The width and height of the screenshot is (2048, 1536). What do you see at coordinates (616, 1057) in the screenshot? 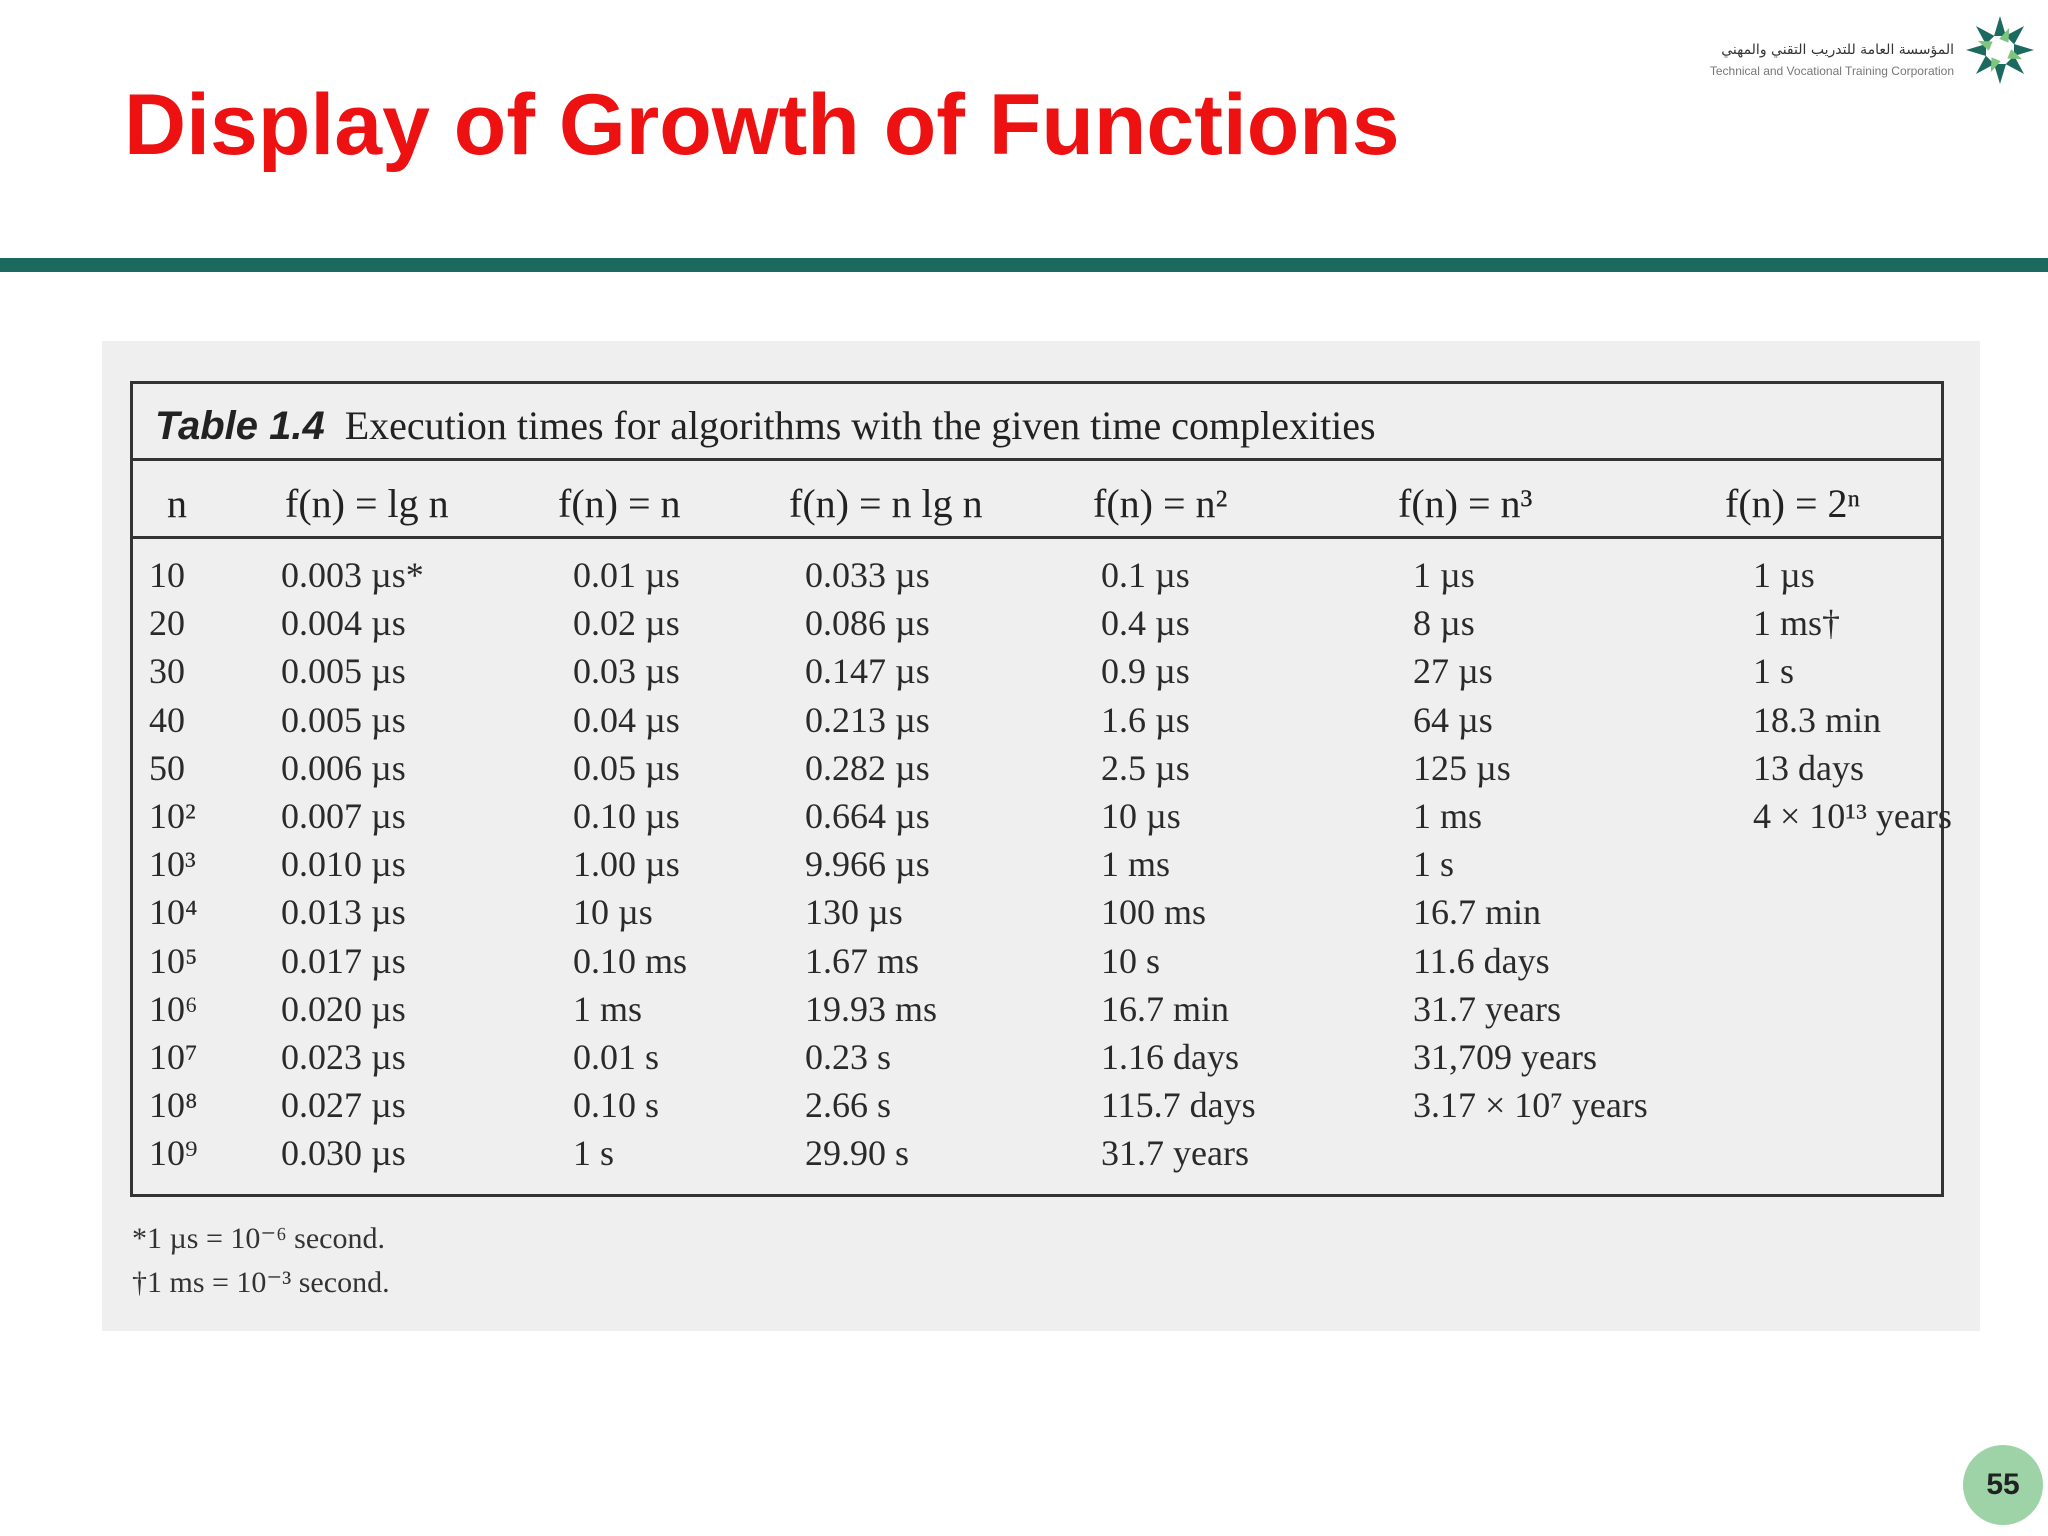
I see `table-cell-n-linear: 0.01 s` at bounding box center [616, 1057].